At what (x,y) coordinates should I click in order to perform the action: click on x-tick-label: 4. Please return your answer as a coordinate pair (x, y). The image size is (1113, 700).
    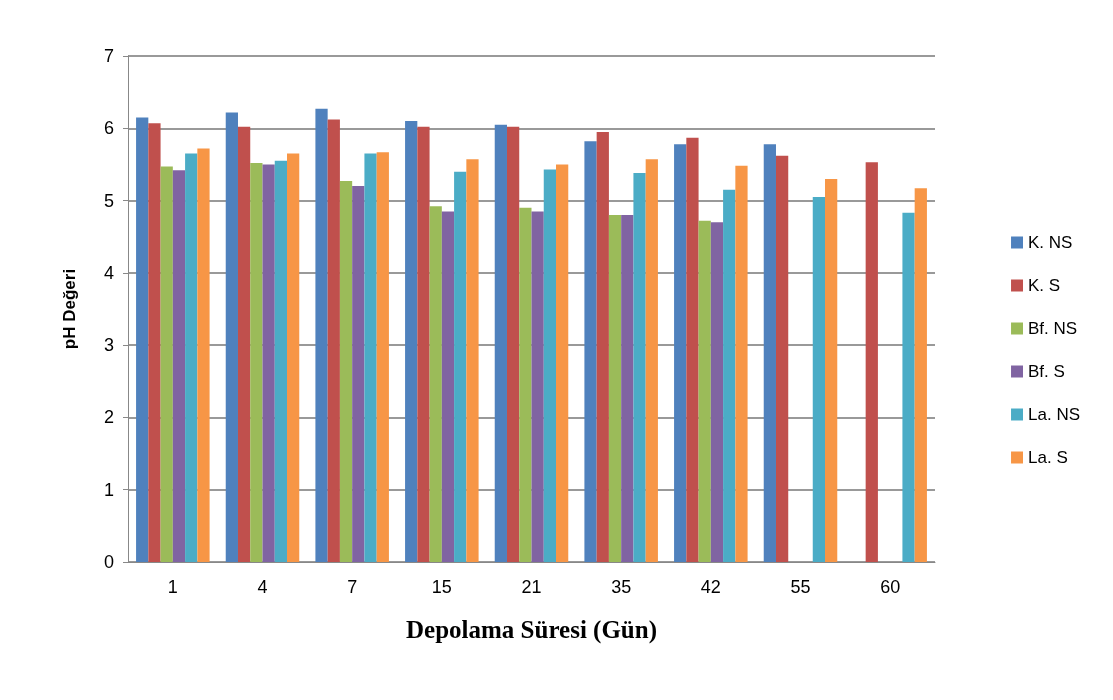
    Looking at the image, I should click on (262, 587).